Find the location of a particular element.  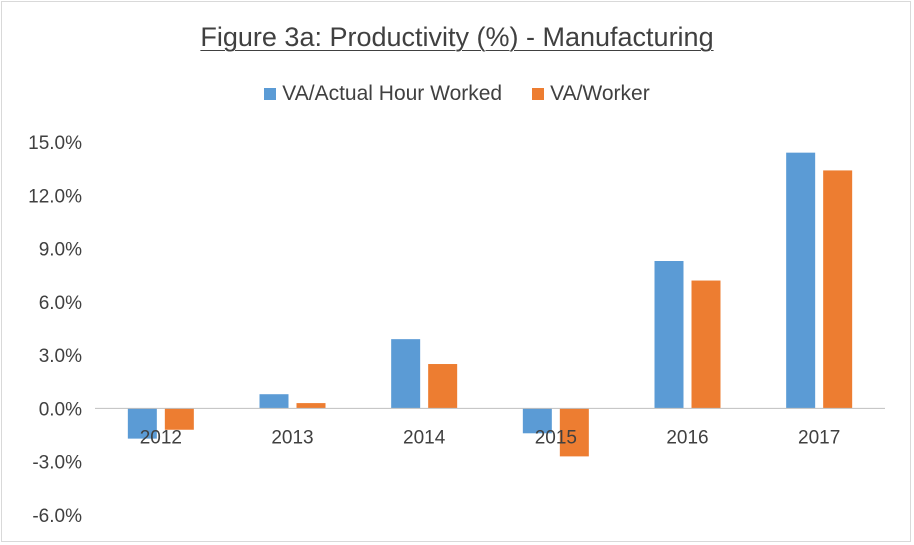

y-tick-label: 6.0% is located at coordinates (60, 303).